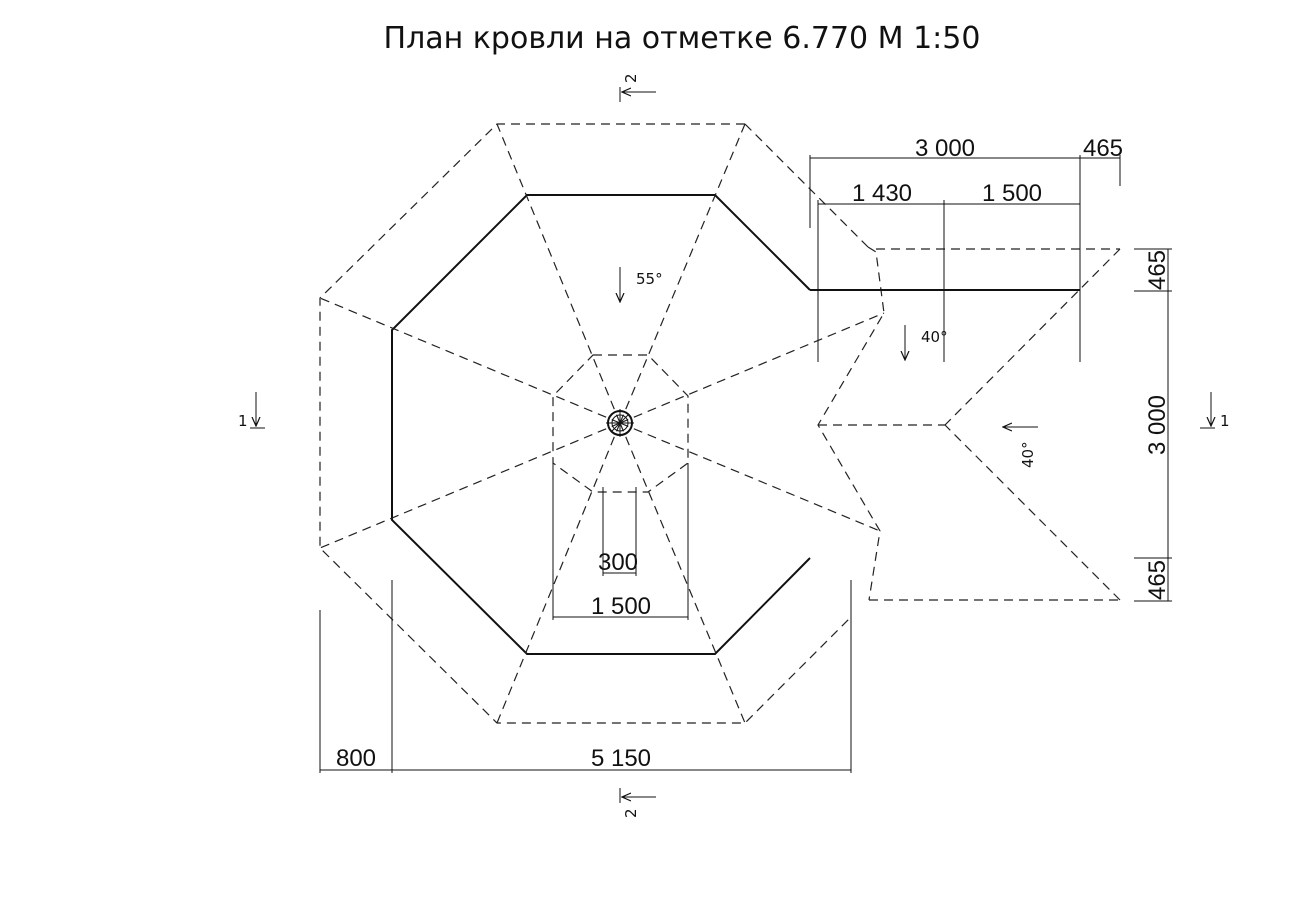  Describe the element at coordinates (631, 813) in the screenshot. I see `section-label-bottom: 2` at that location.